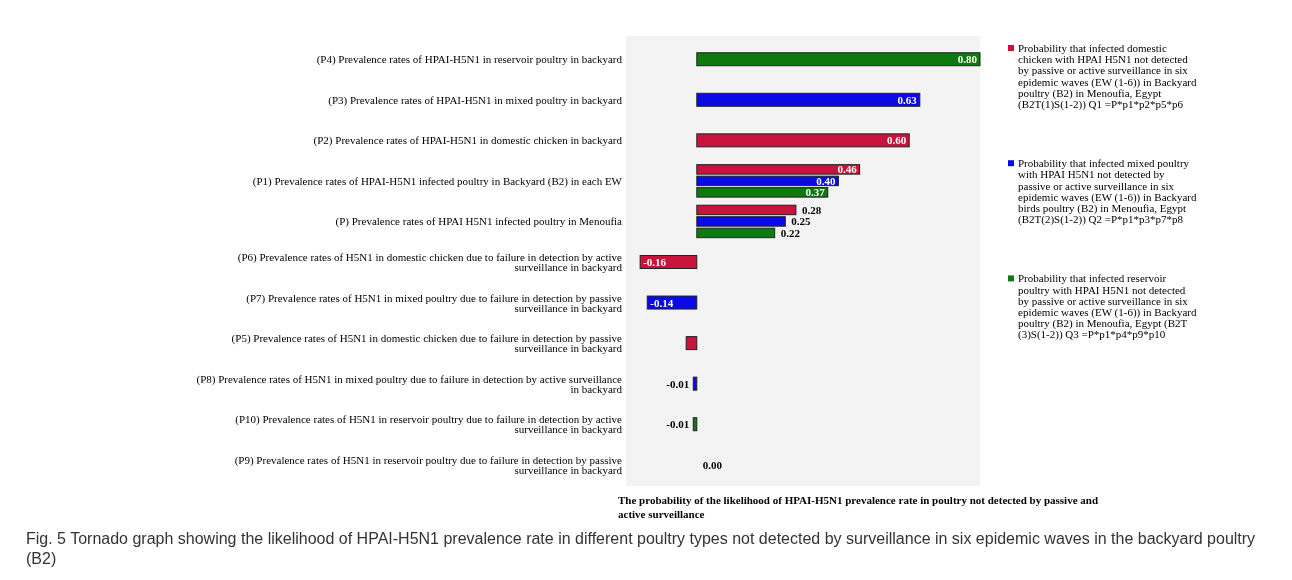 The height and width of the screenshot is (580, 1292). What do you see at coordinates (811, 209) in the screenshot?
I see `data-label: 0.28` at bounding box center [811, 209].